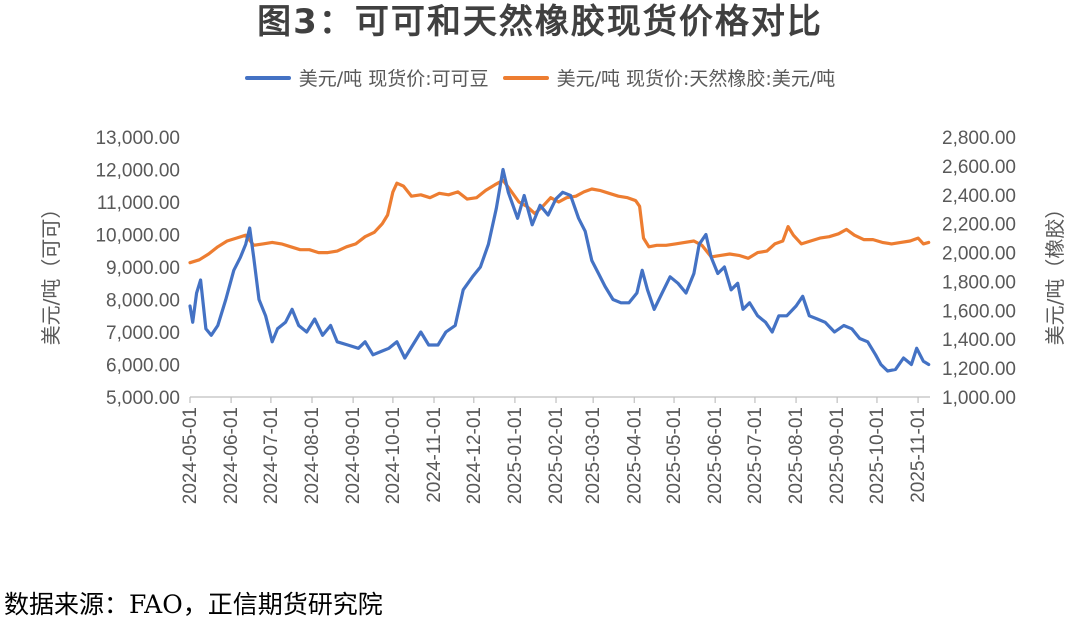 The height and width of the screenshot is (621, 1080). I want to click on y-left-tick-label: 8,000.00, so click(143, 301).